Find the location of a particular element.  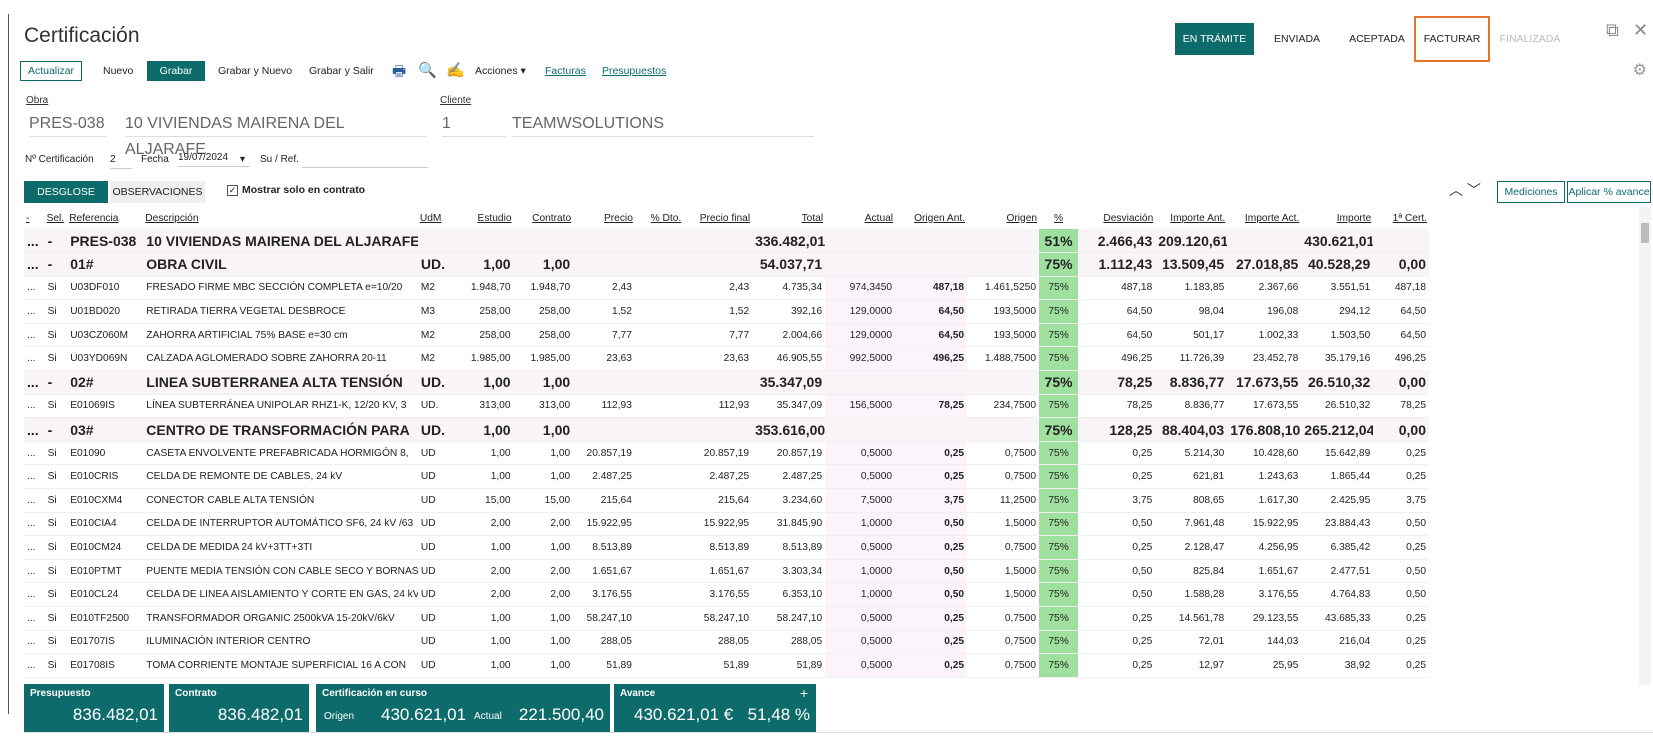

print-icon: 🖶 is located at coordinates (399, 71).